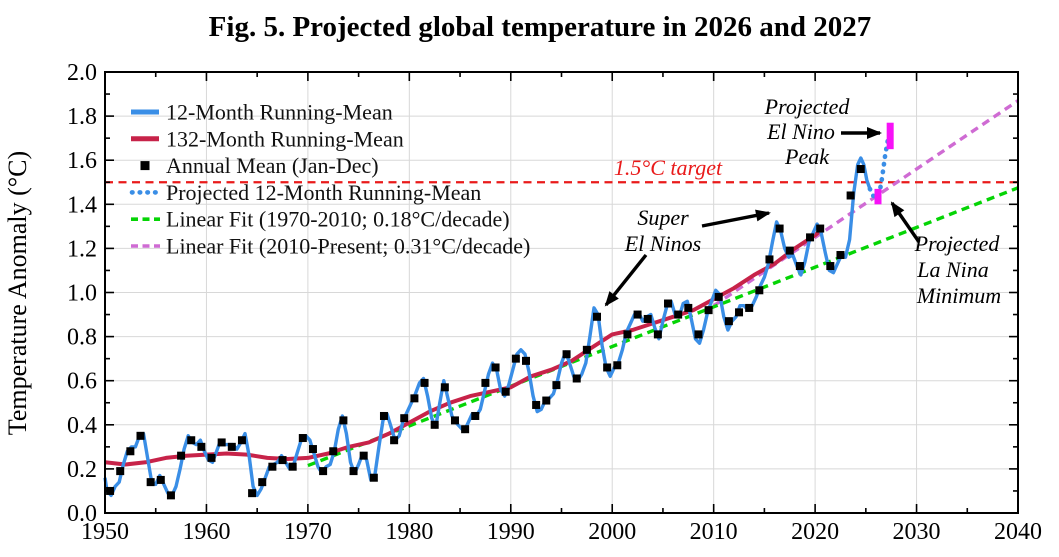 The height and width of the screenshot is (557, 1059). Describe the element at coordinates (82, 382) in the screenshot. I see `y-tick-label: 0.6` at that location.